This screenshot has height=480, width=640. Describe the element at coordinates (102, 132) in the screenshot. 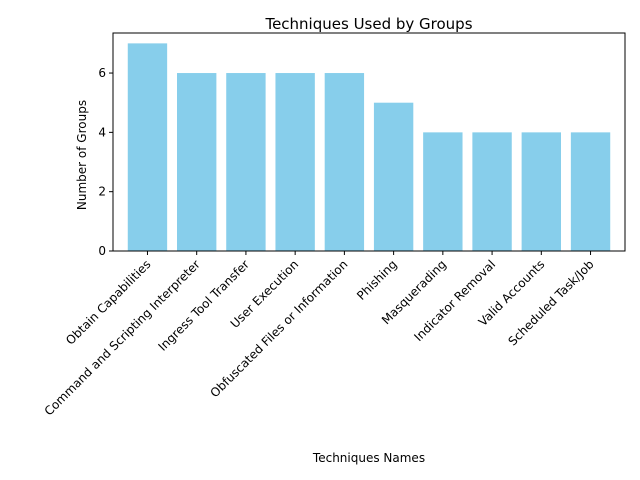

I see `y-tick-label: 4` at that location.